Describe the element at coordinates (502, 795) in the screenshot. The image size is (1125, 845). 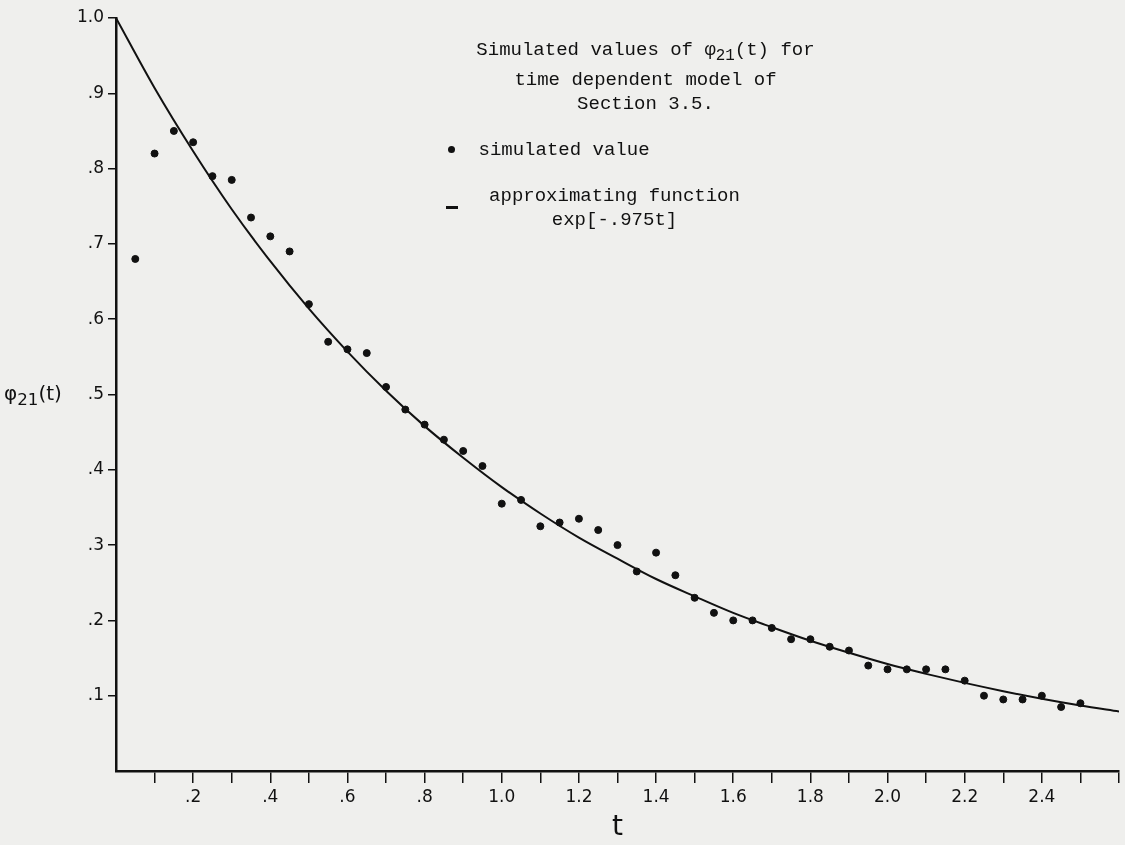
I see `x-tick-label: 1.0` at that location.